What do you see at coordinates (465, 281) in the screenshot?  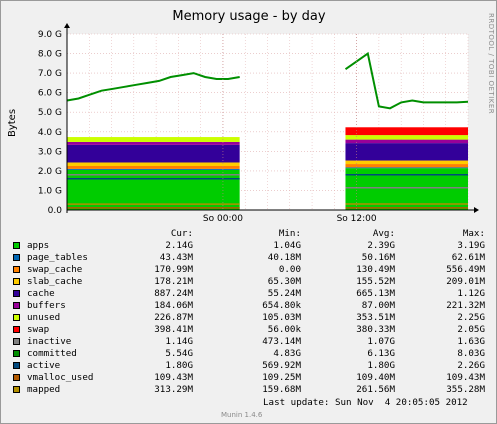 I see `legend-max: 209.01M` at bounding box center [465, 281].